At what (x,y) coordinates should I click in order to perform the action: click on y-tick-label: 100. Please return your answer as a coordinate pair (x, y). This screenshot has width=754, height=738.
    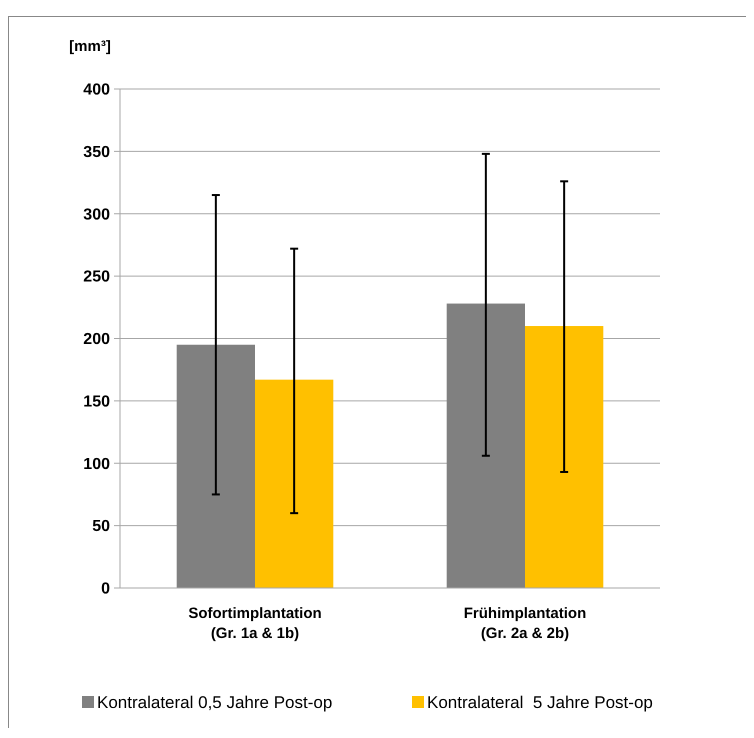
    Looking at the image, I should click on (96, 464).